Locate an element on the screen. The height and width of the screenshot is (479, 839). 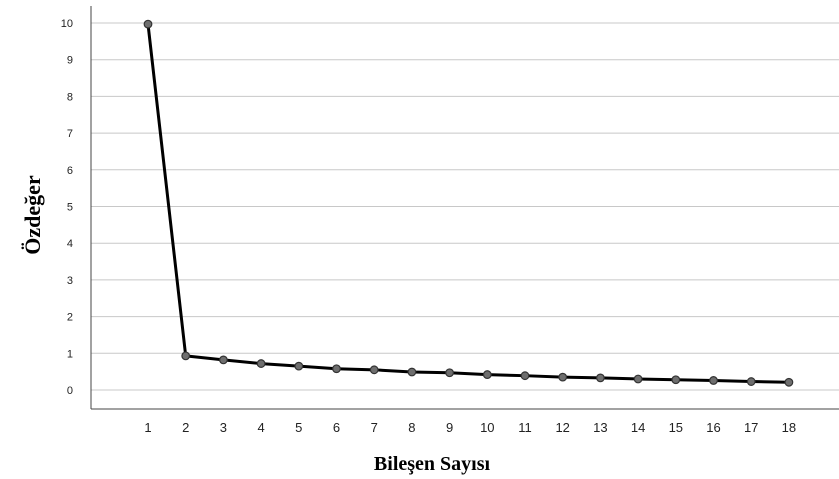
x-tick-label: 6 is located at coordinates (336, 427).